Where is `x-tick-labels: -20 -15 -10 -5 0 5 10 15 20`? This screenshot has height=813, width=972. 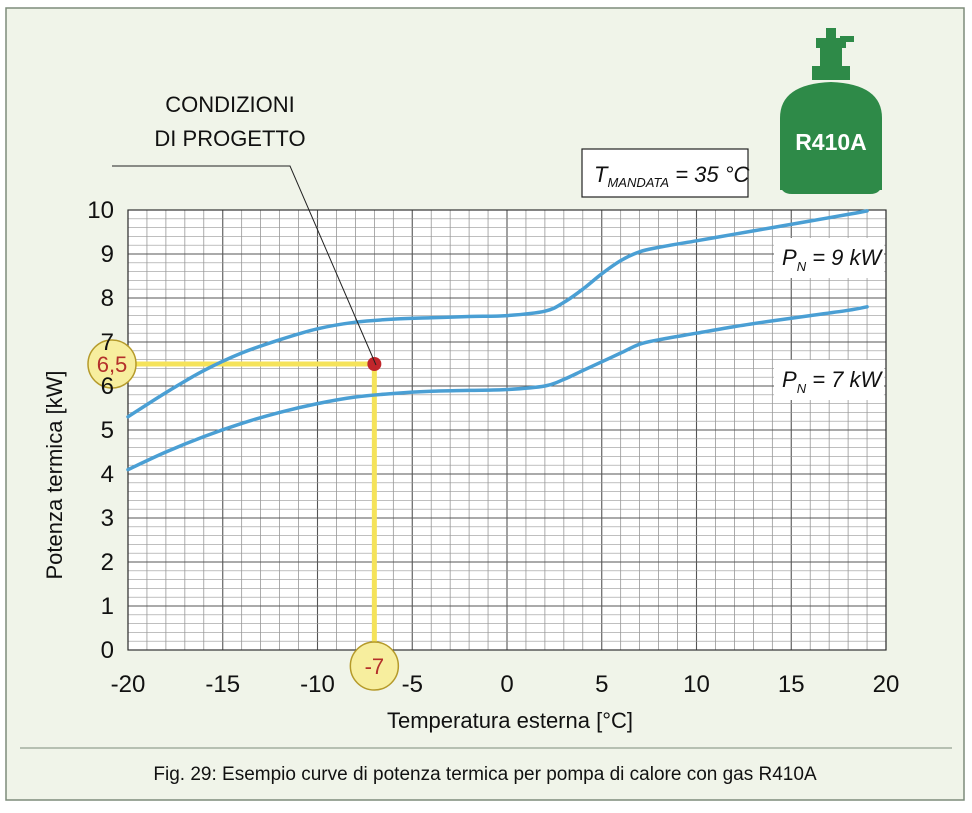
x-tick-labels: -20 -15 -10 -5 0 5 10 15 20 is located at coordinates (505, 684).